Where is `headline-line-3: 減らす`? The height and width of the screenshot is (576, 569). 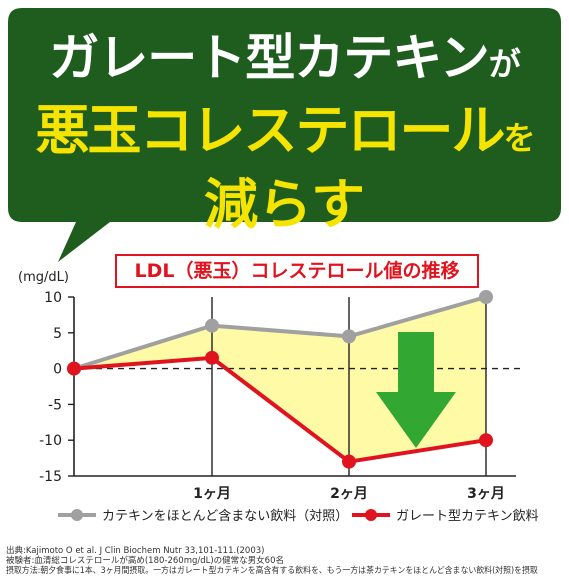 headline-line-3: 減らす is located at coordinates (284, 199).